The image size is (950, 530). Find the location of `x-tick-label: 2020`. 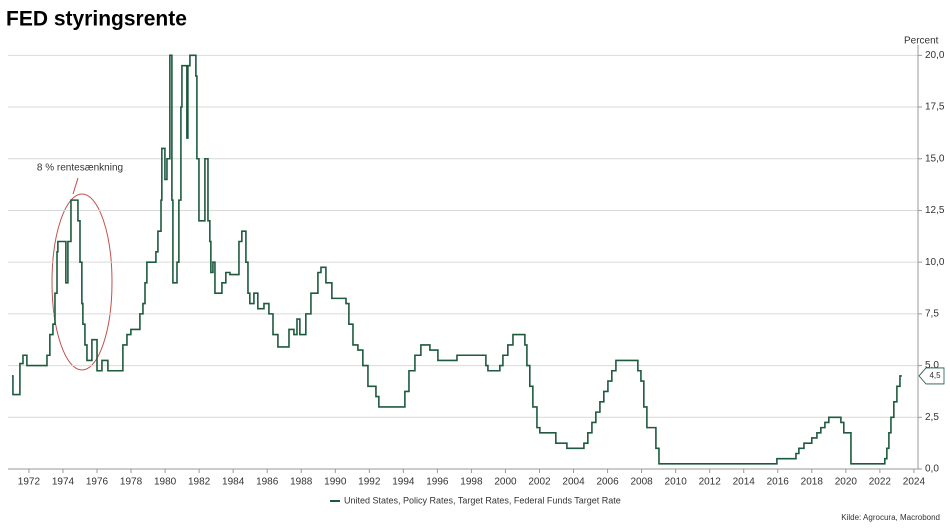

x-tick-label: 2020 is located at coordinates (846, 482).